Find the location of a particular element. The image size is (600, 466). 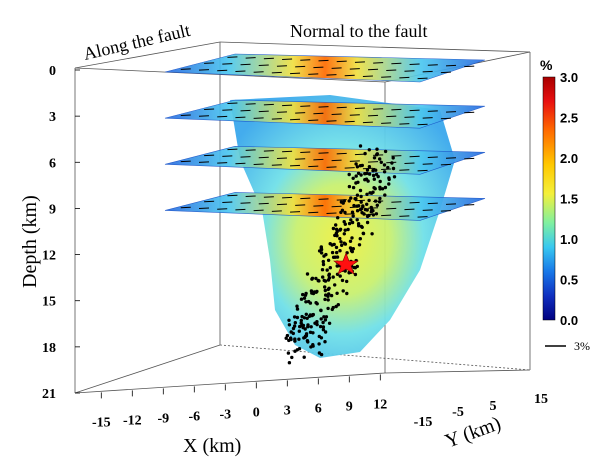

depth-axis-label: Depth (km) is located at coordinates (30, 241).